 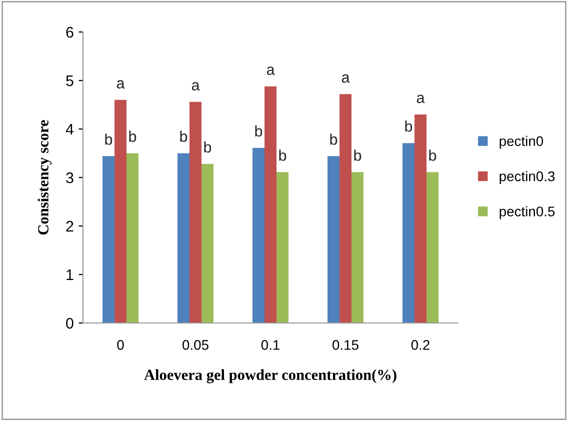 I want to click on y-tick-label: 3, so click(x=70, y=178).